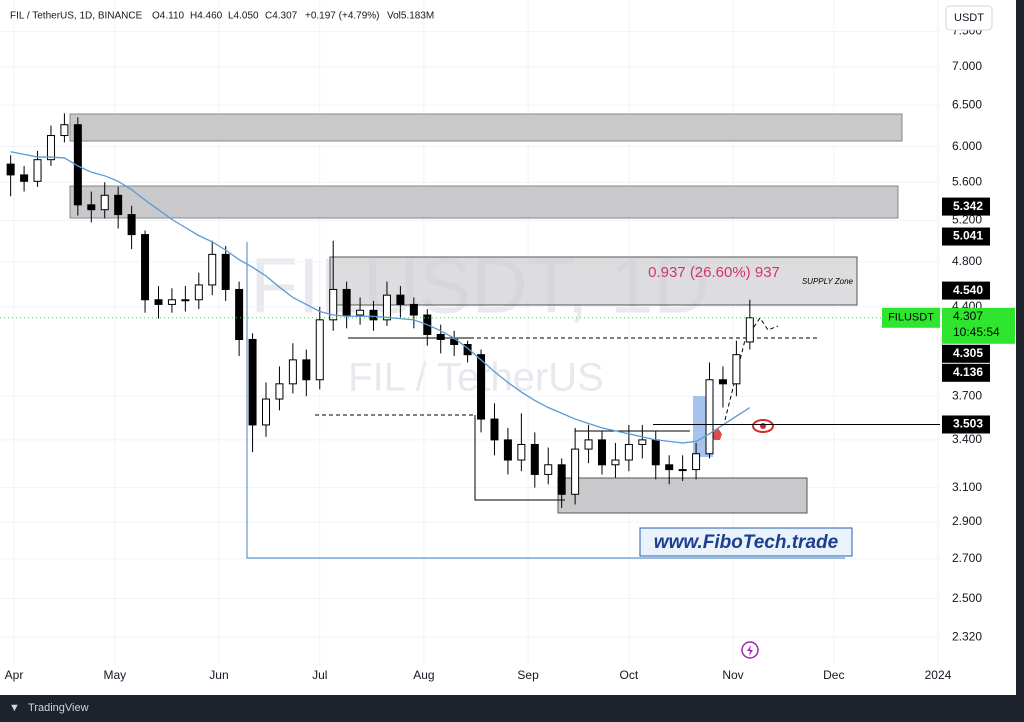 This screenshot has height=722, width=1024. I want to click on price-label: 4.305, so click(968, 353).